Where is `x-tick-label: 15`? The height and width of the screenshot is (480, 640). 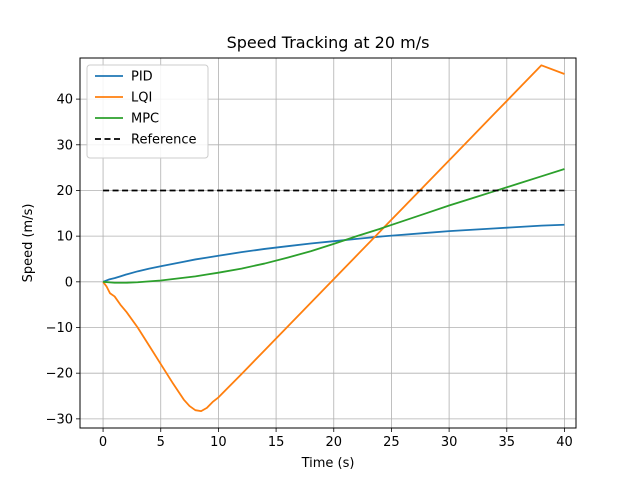 x-tick-label: 15 is located at coordinates (276, 442).